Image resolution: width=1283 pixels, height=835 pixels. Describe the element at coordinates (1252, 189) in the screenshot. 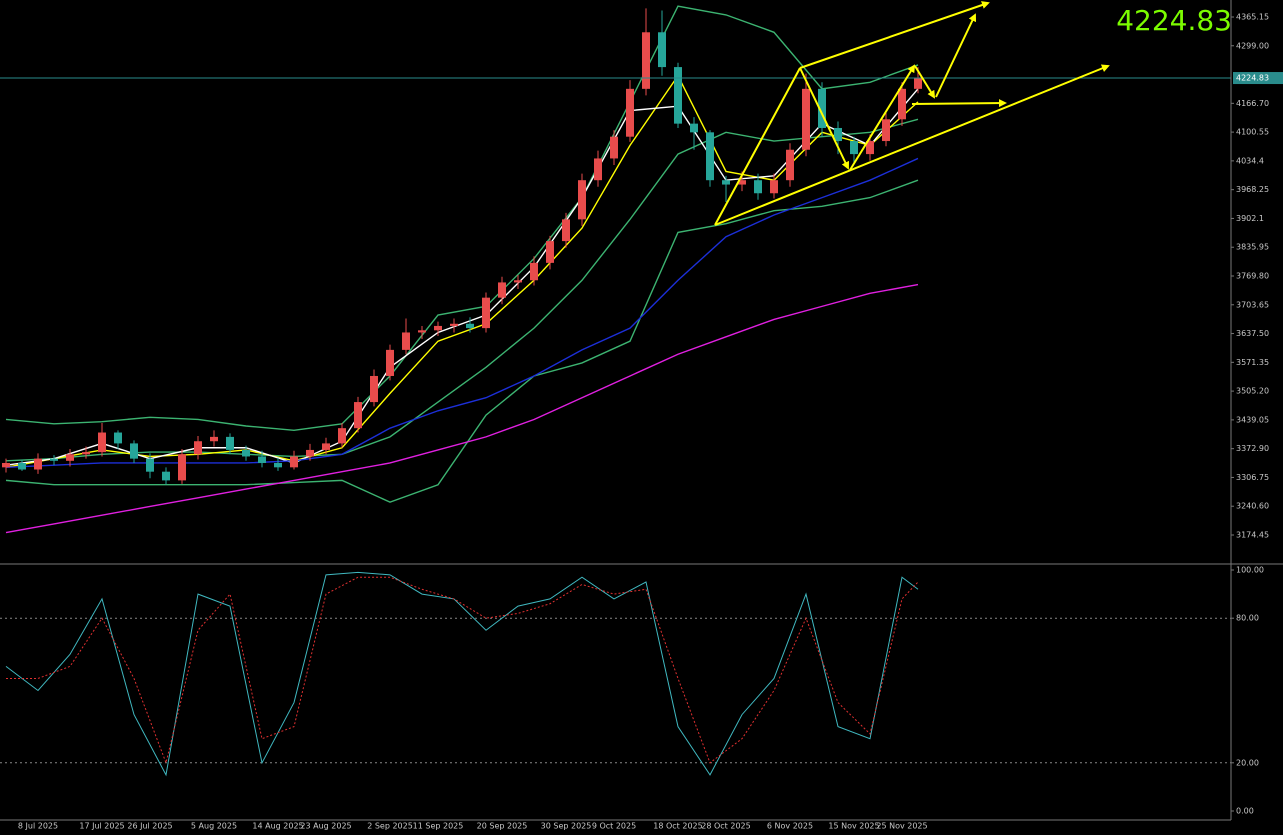

I see `y-tick-label: 3968.25` at that location.